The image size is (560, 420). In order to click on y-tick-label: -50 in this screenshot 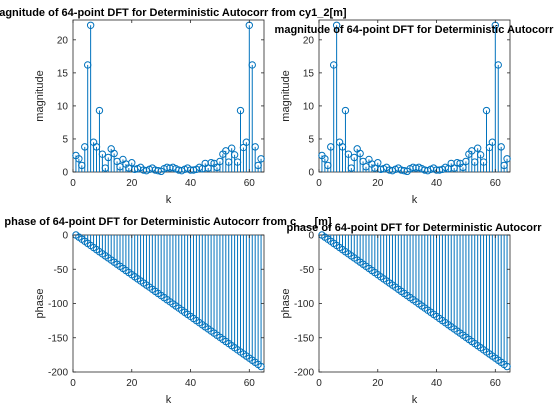, I will do `click(307, 270)`.